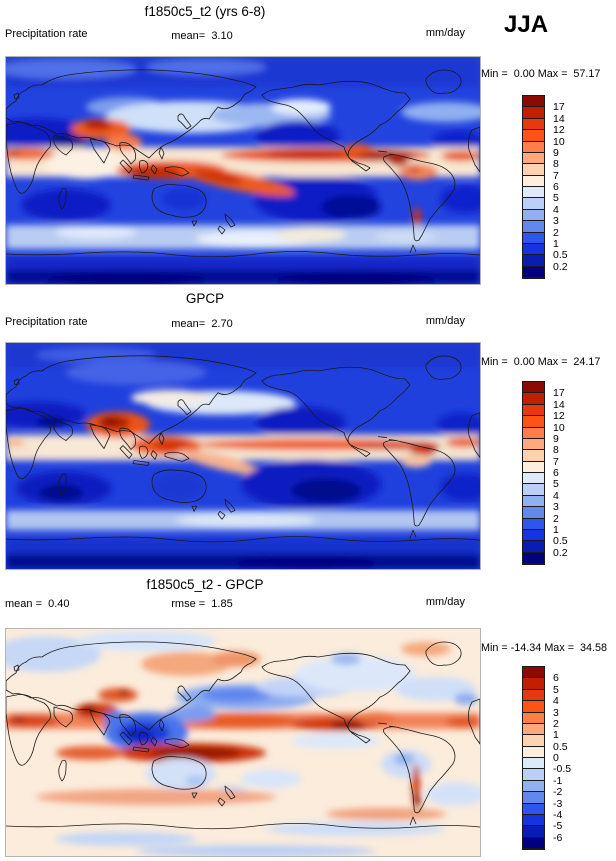  What do you see at coordinates (545, 473) in the screenshot?
I see `colorbar-obs: 17 14 12 10 9 8 7 6 5 4 3 2 1 0.5 0.2` at bounding box center [545, 473].